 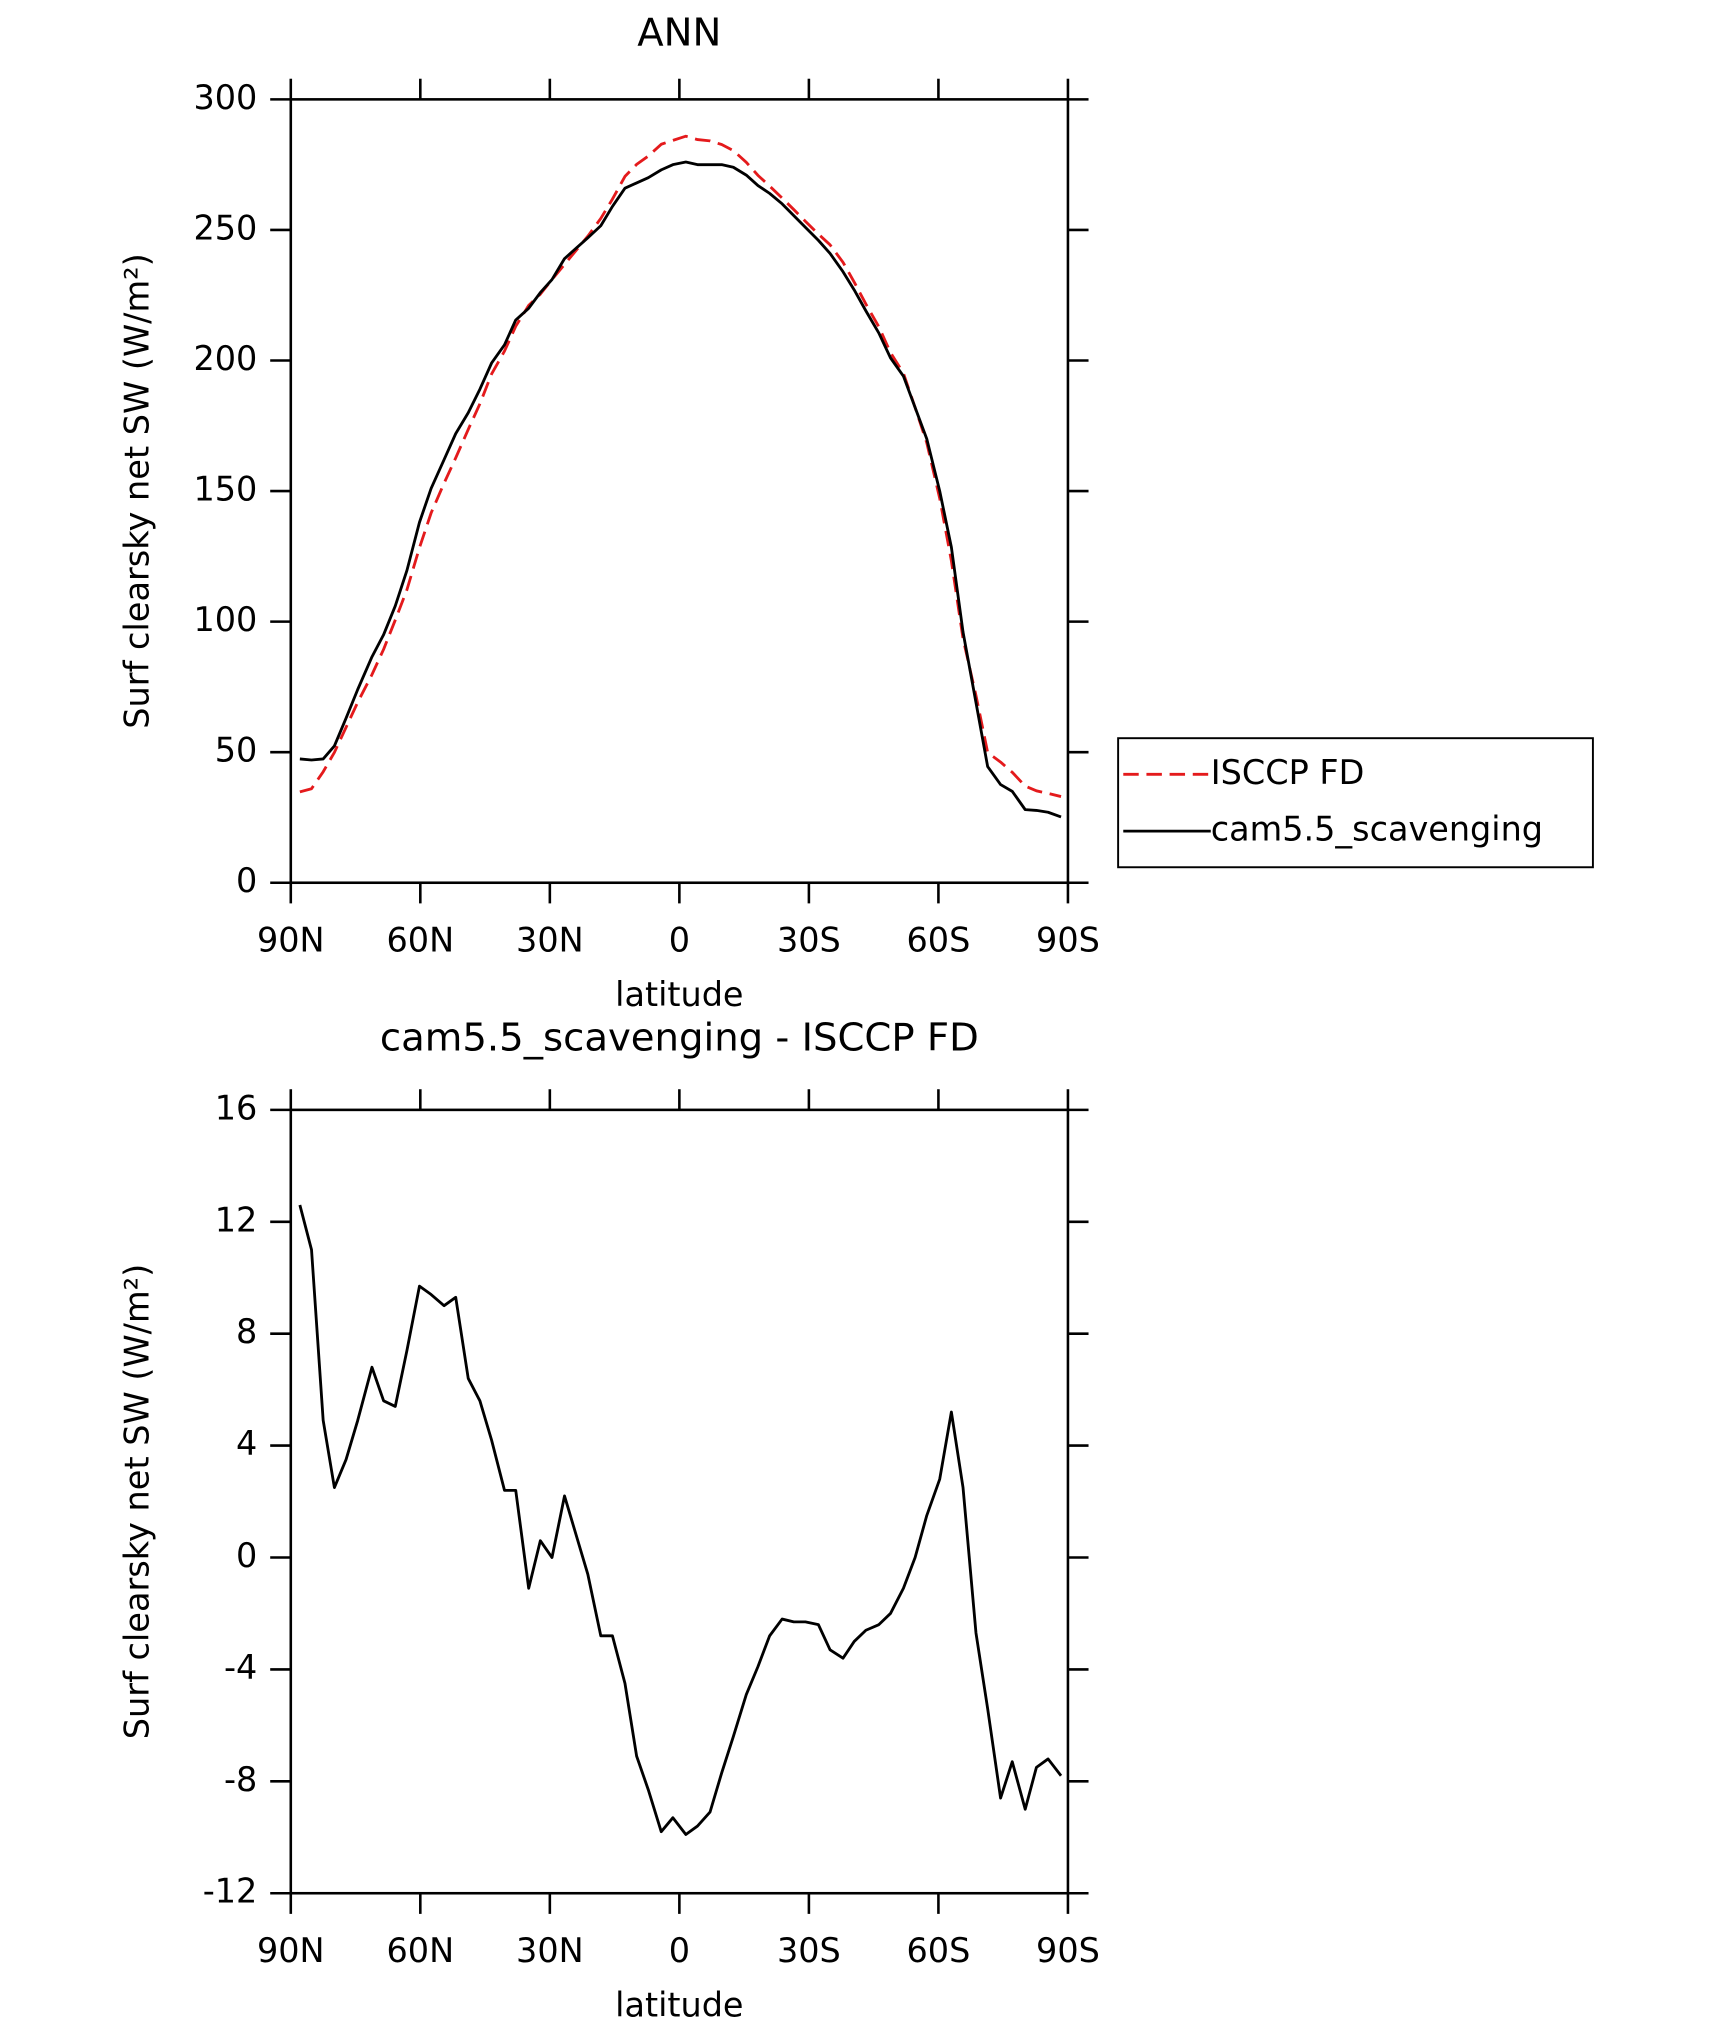 What do you see at coordinates (236, 750) in the screenshot?
I see `y-tick-label: 50` at bounding box center [236, 750].